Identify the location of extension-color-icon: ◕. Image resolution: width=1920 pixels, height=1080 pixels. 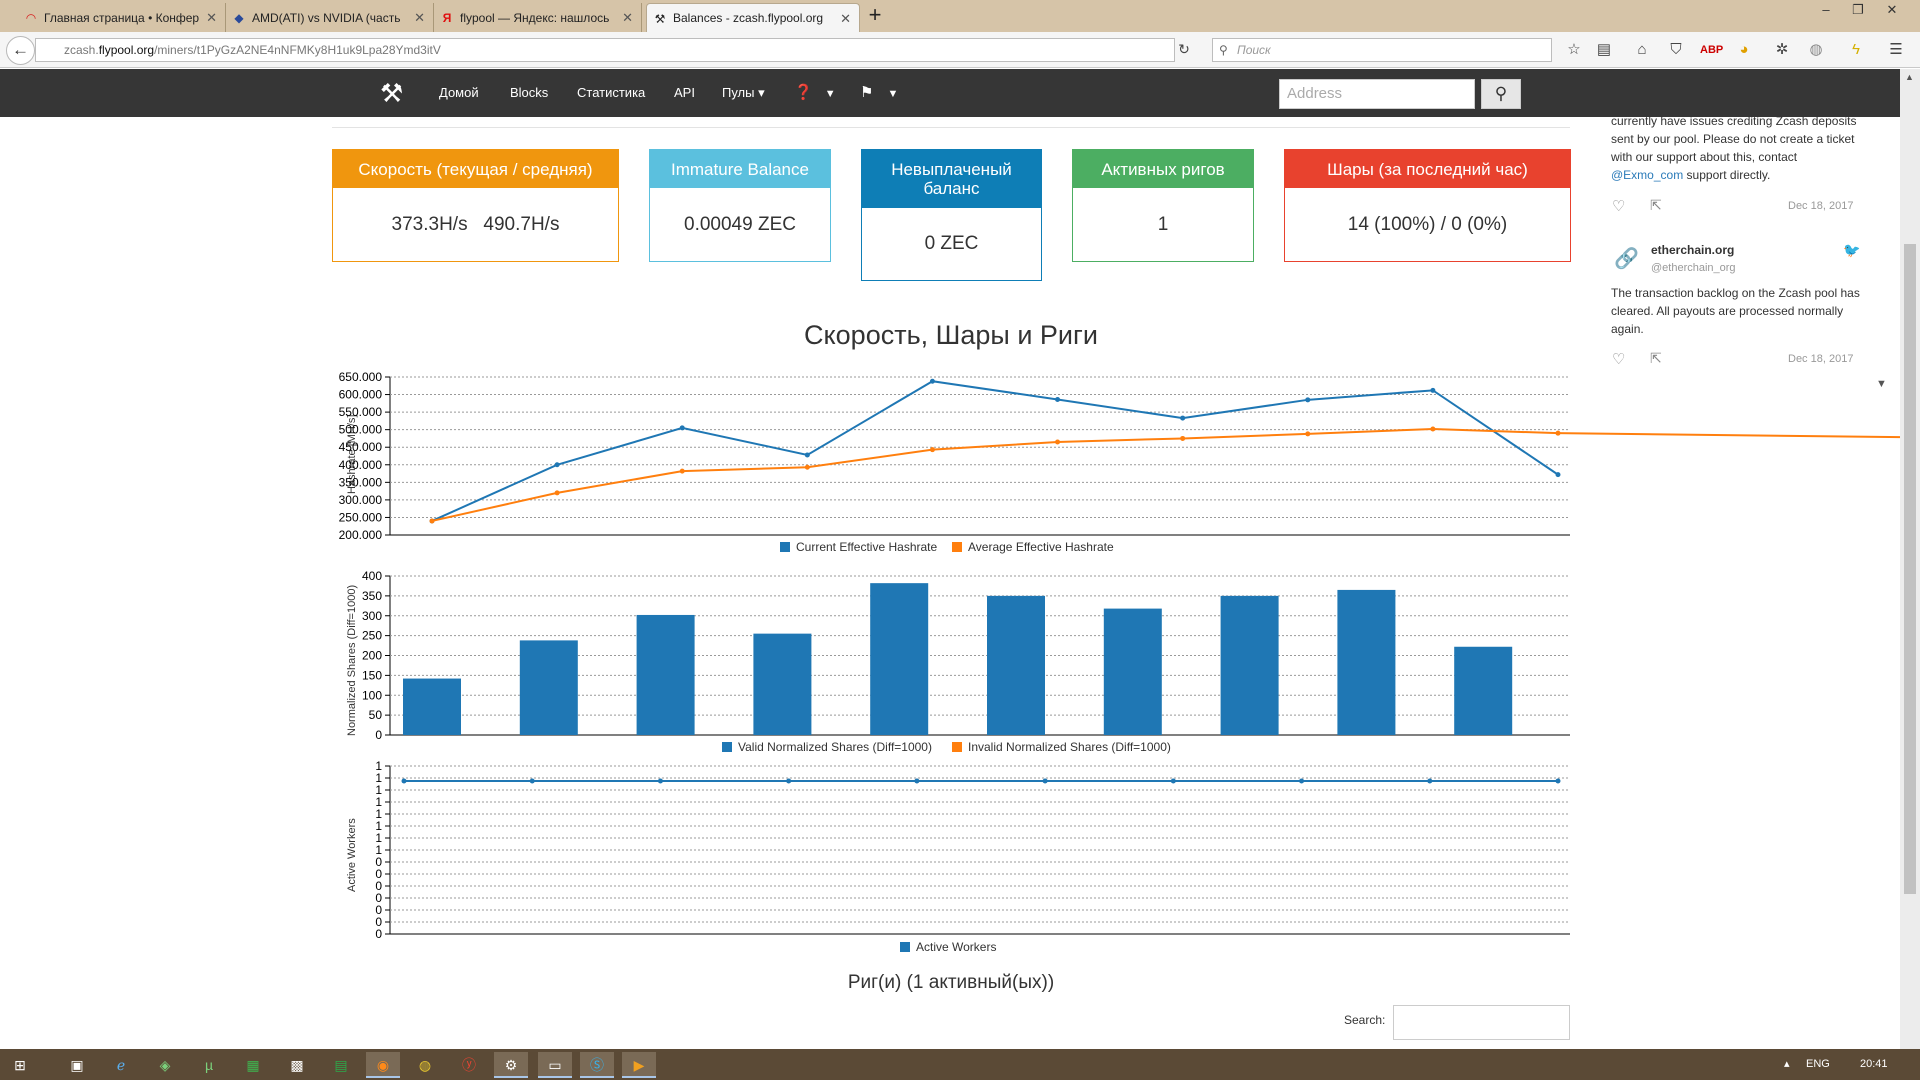
(1744, 49).